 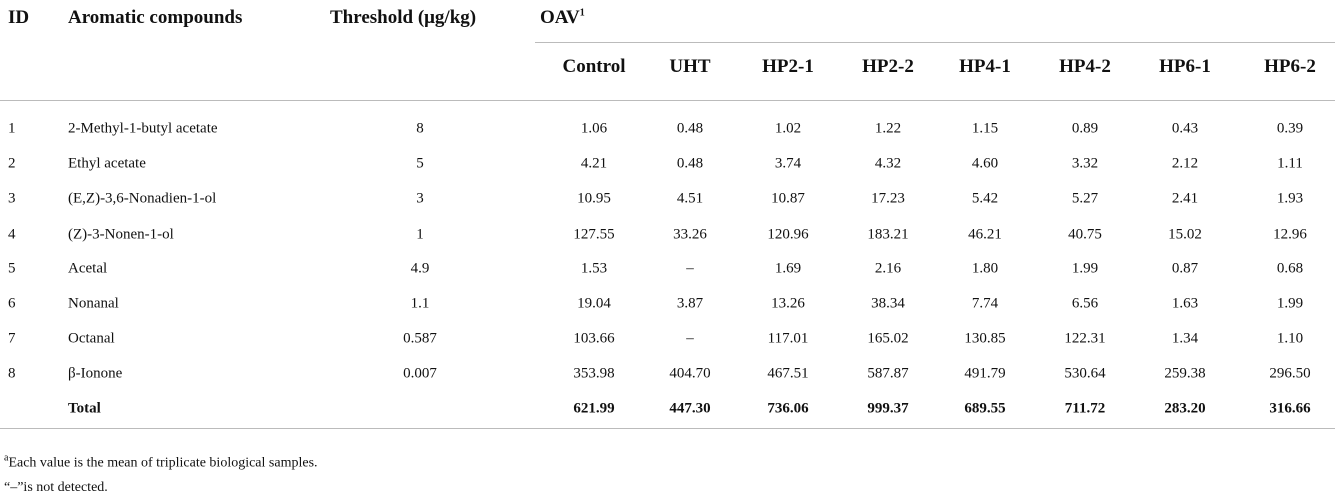 I want to click on value-cell: 4.60, so click(x=985, y=163).